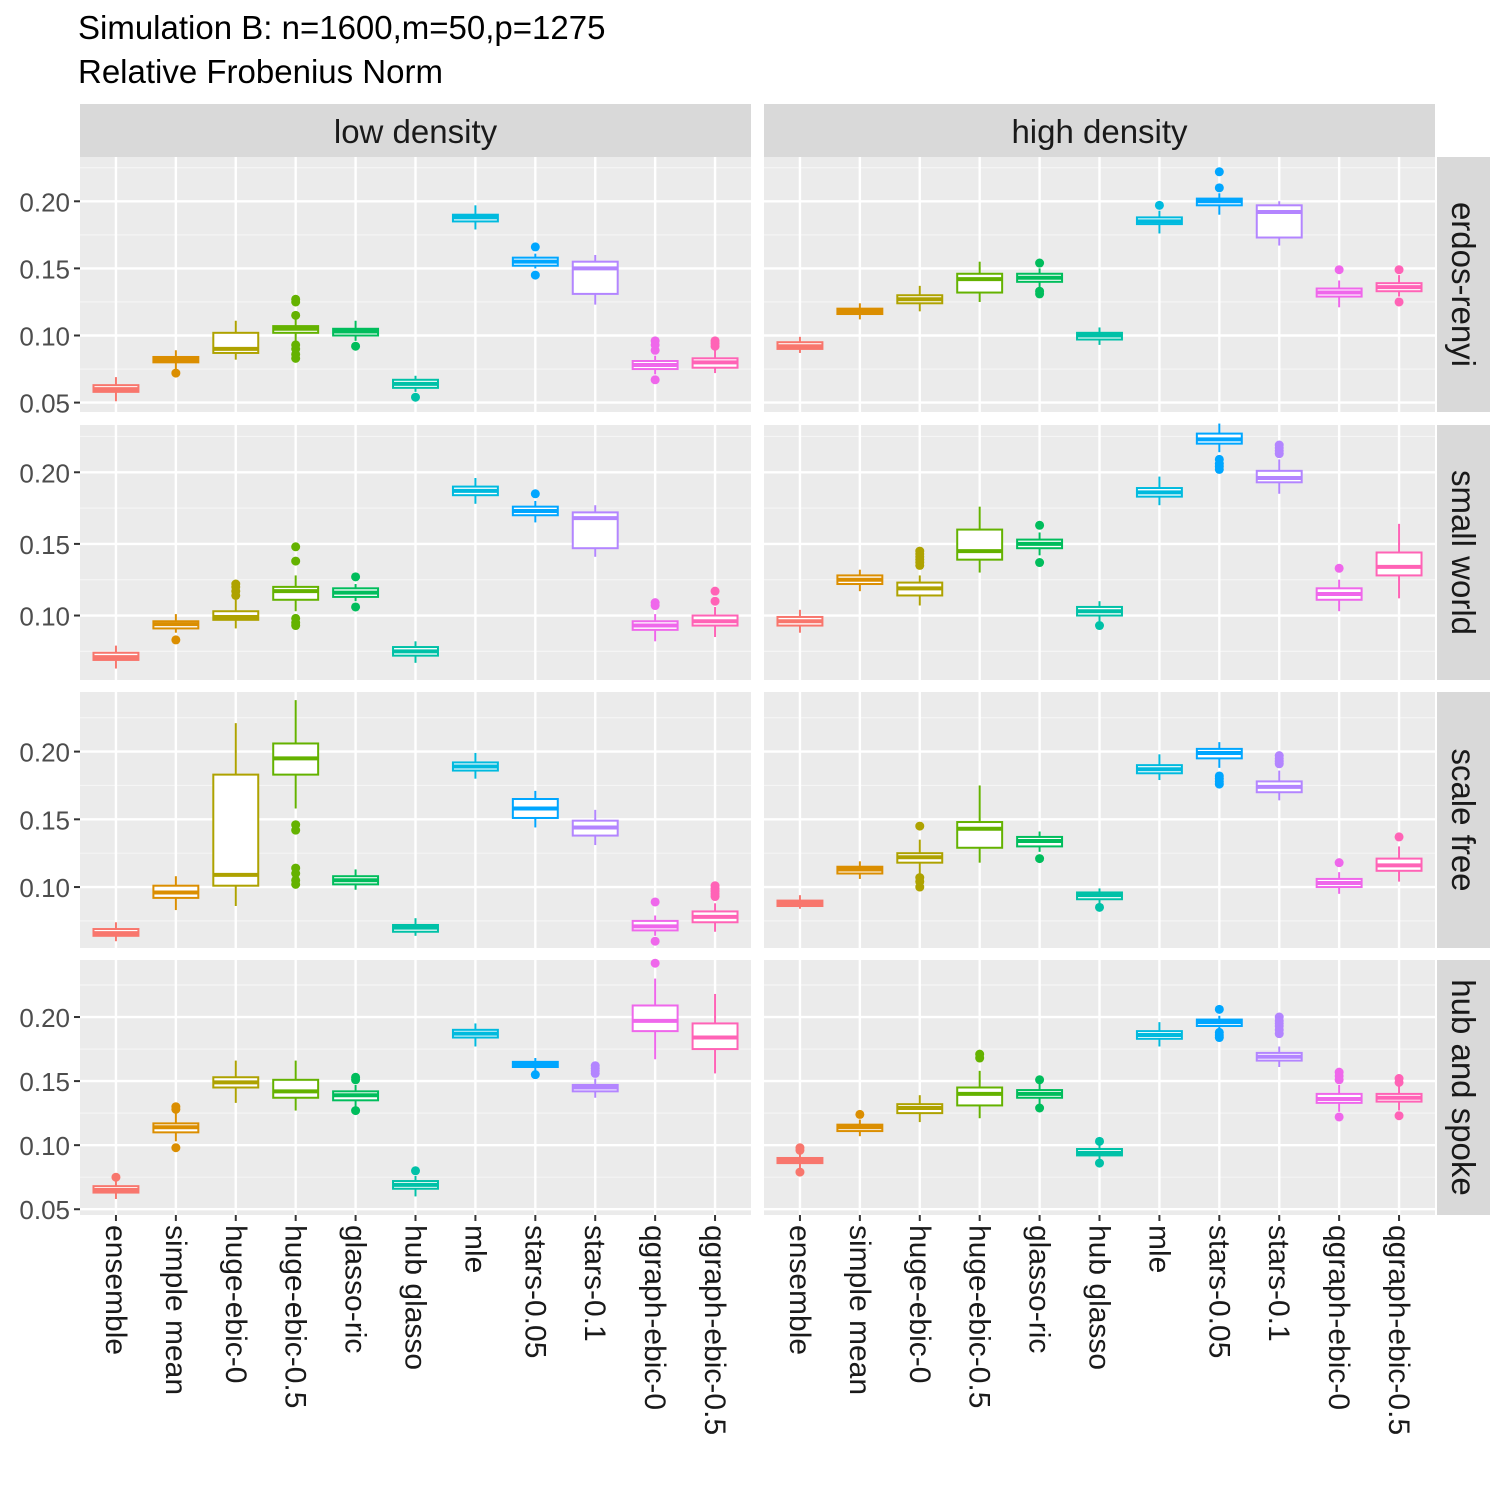  Describe the element at coordinates (1099, 1297) in the screenshot. I see `x-tick-label-hub-glasso: hub glasso` at that location.